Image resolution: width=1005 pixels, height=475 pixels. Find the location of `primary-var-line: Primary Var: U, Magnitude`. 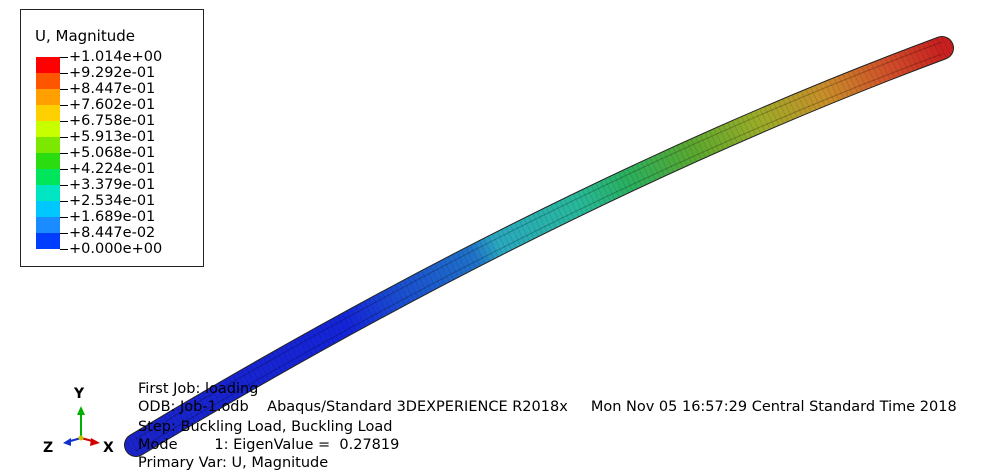

primary-var-line: Primary Var: U, Magnitude is located at coordinates (233, 463).